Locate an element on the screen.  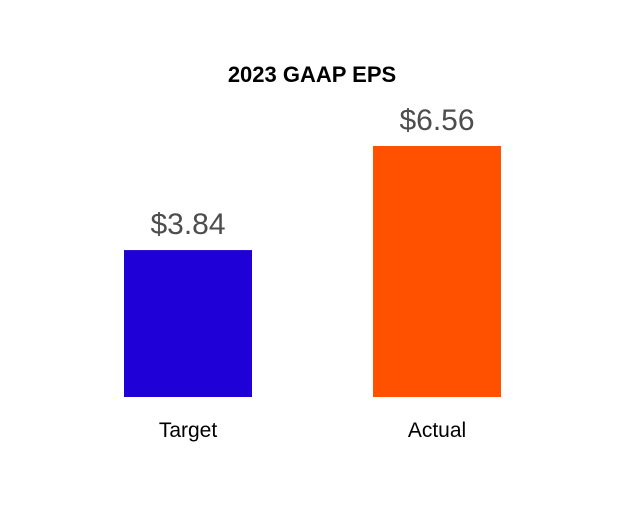
bar-target is located at coordinates (188, 323).